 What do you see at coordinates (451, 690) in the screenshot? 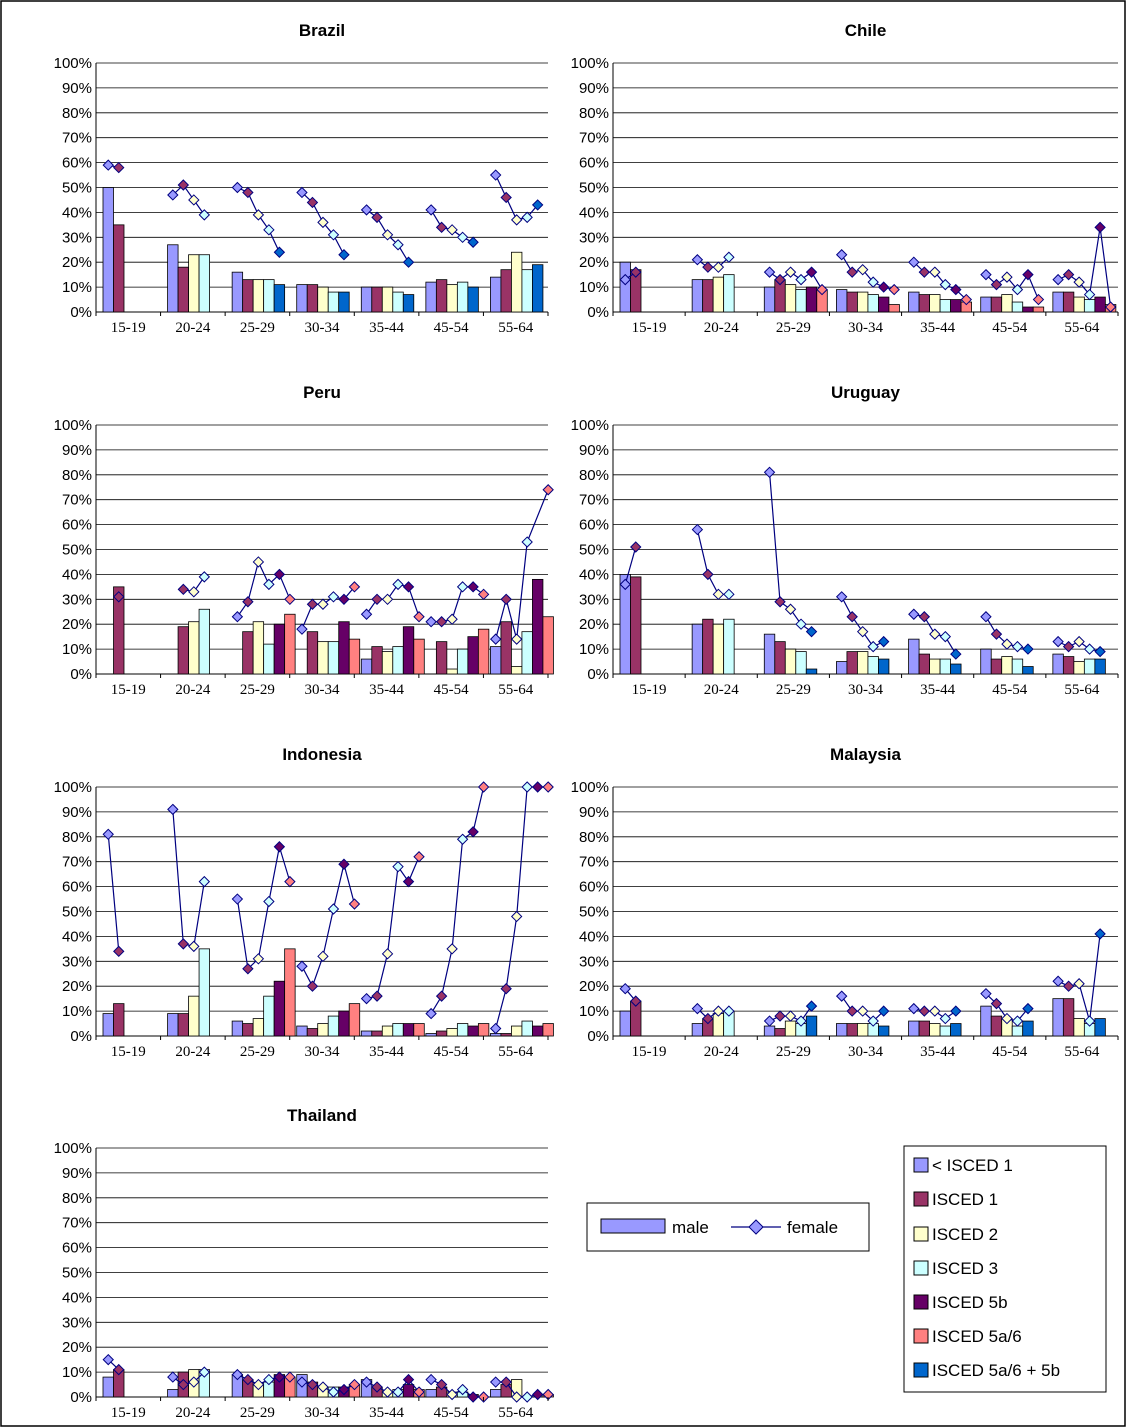
I see `x-tick-label: 45-54` at bounding box center [451, 690].